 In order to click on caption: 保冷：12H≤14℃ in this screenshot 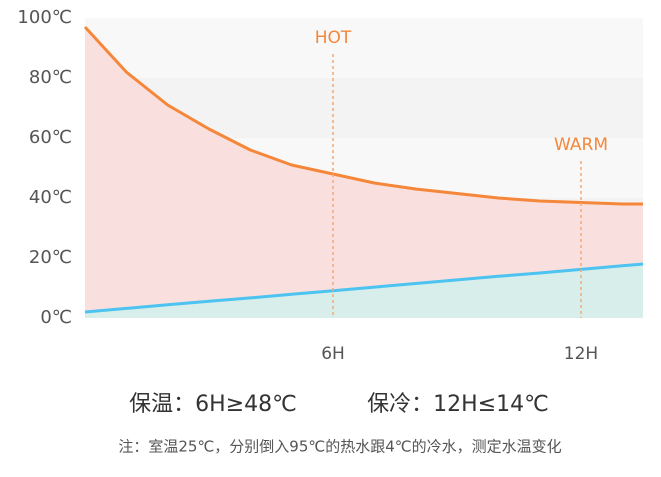, I will do `click(458, 404)`.